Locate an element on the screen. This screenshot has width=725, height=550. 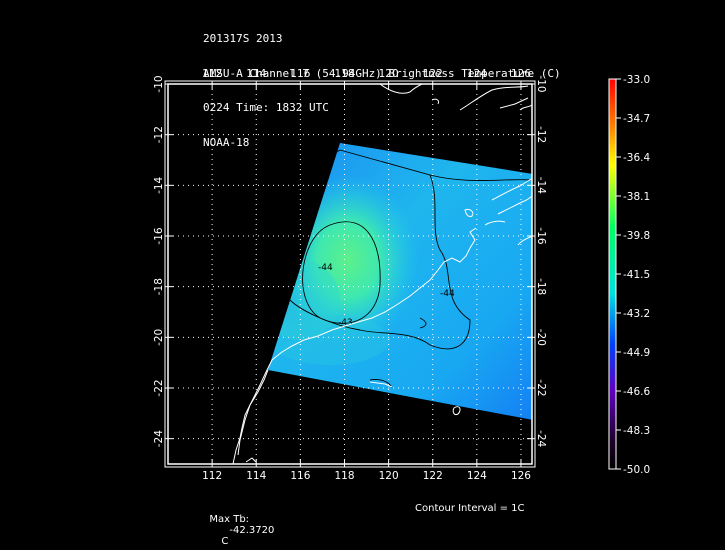
lat-label-right: -22 is located at coordinates (541, 387).